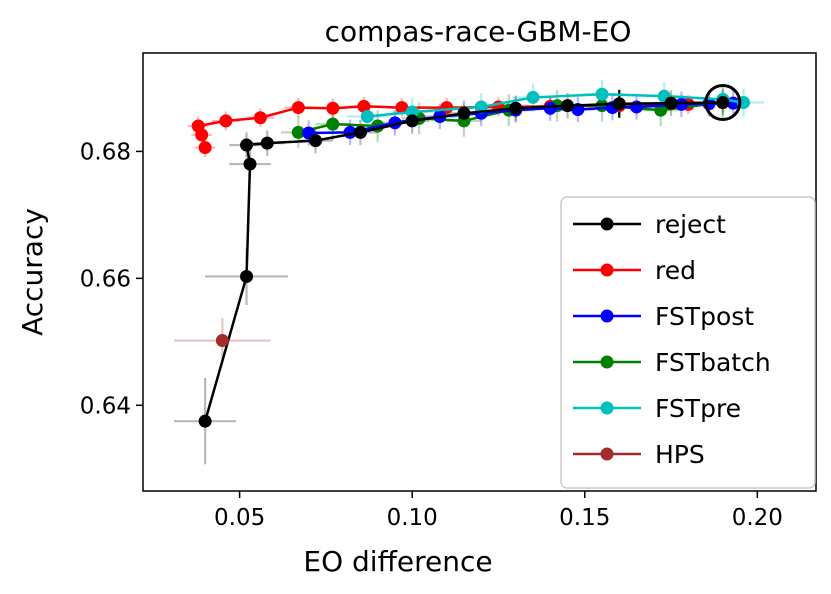 The image size is (831, 594). Describe the element at coordinates (222, 341) in the screenshot. I see `HPS-point` at that location.